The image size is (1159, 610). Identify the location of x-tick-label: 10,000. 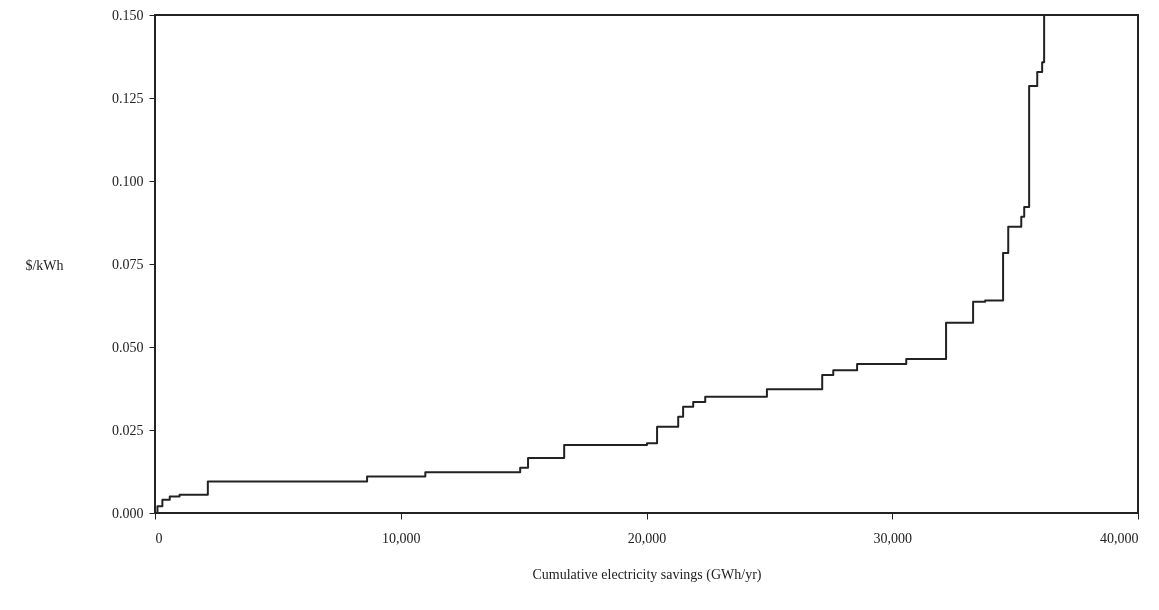
(401, 538).